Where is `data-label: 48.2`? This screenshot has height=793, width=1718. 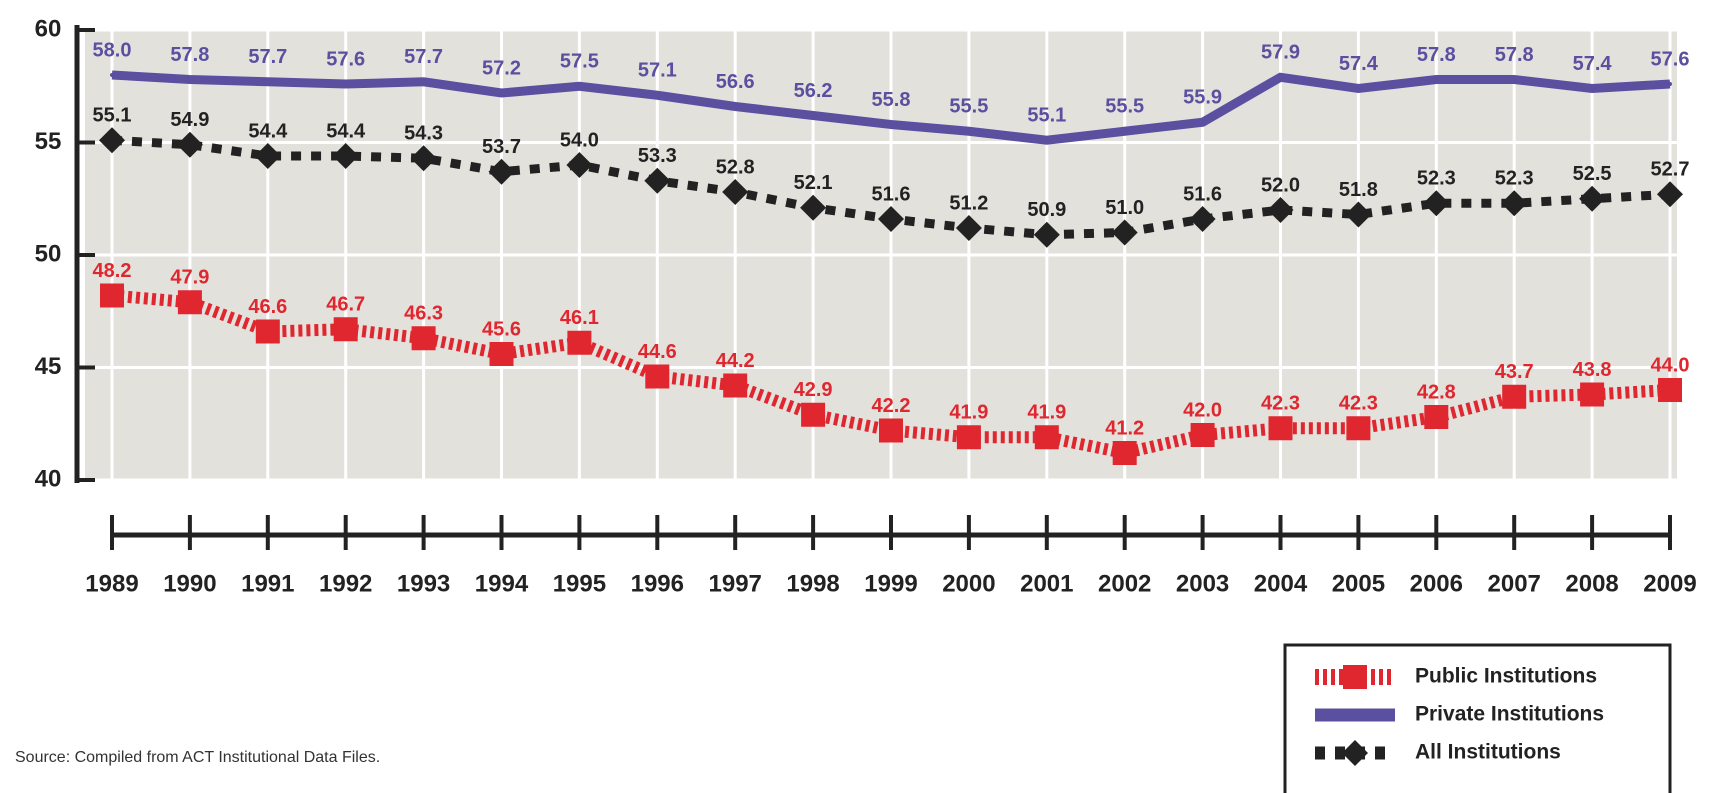
data-label: 48.2 is located at coordinates (112, 271).